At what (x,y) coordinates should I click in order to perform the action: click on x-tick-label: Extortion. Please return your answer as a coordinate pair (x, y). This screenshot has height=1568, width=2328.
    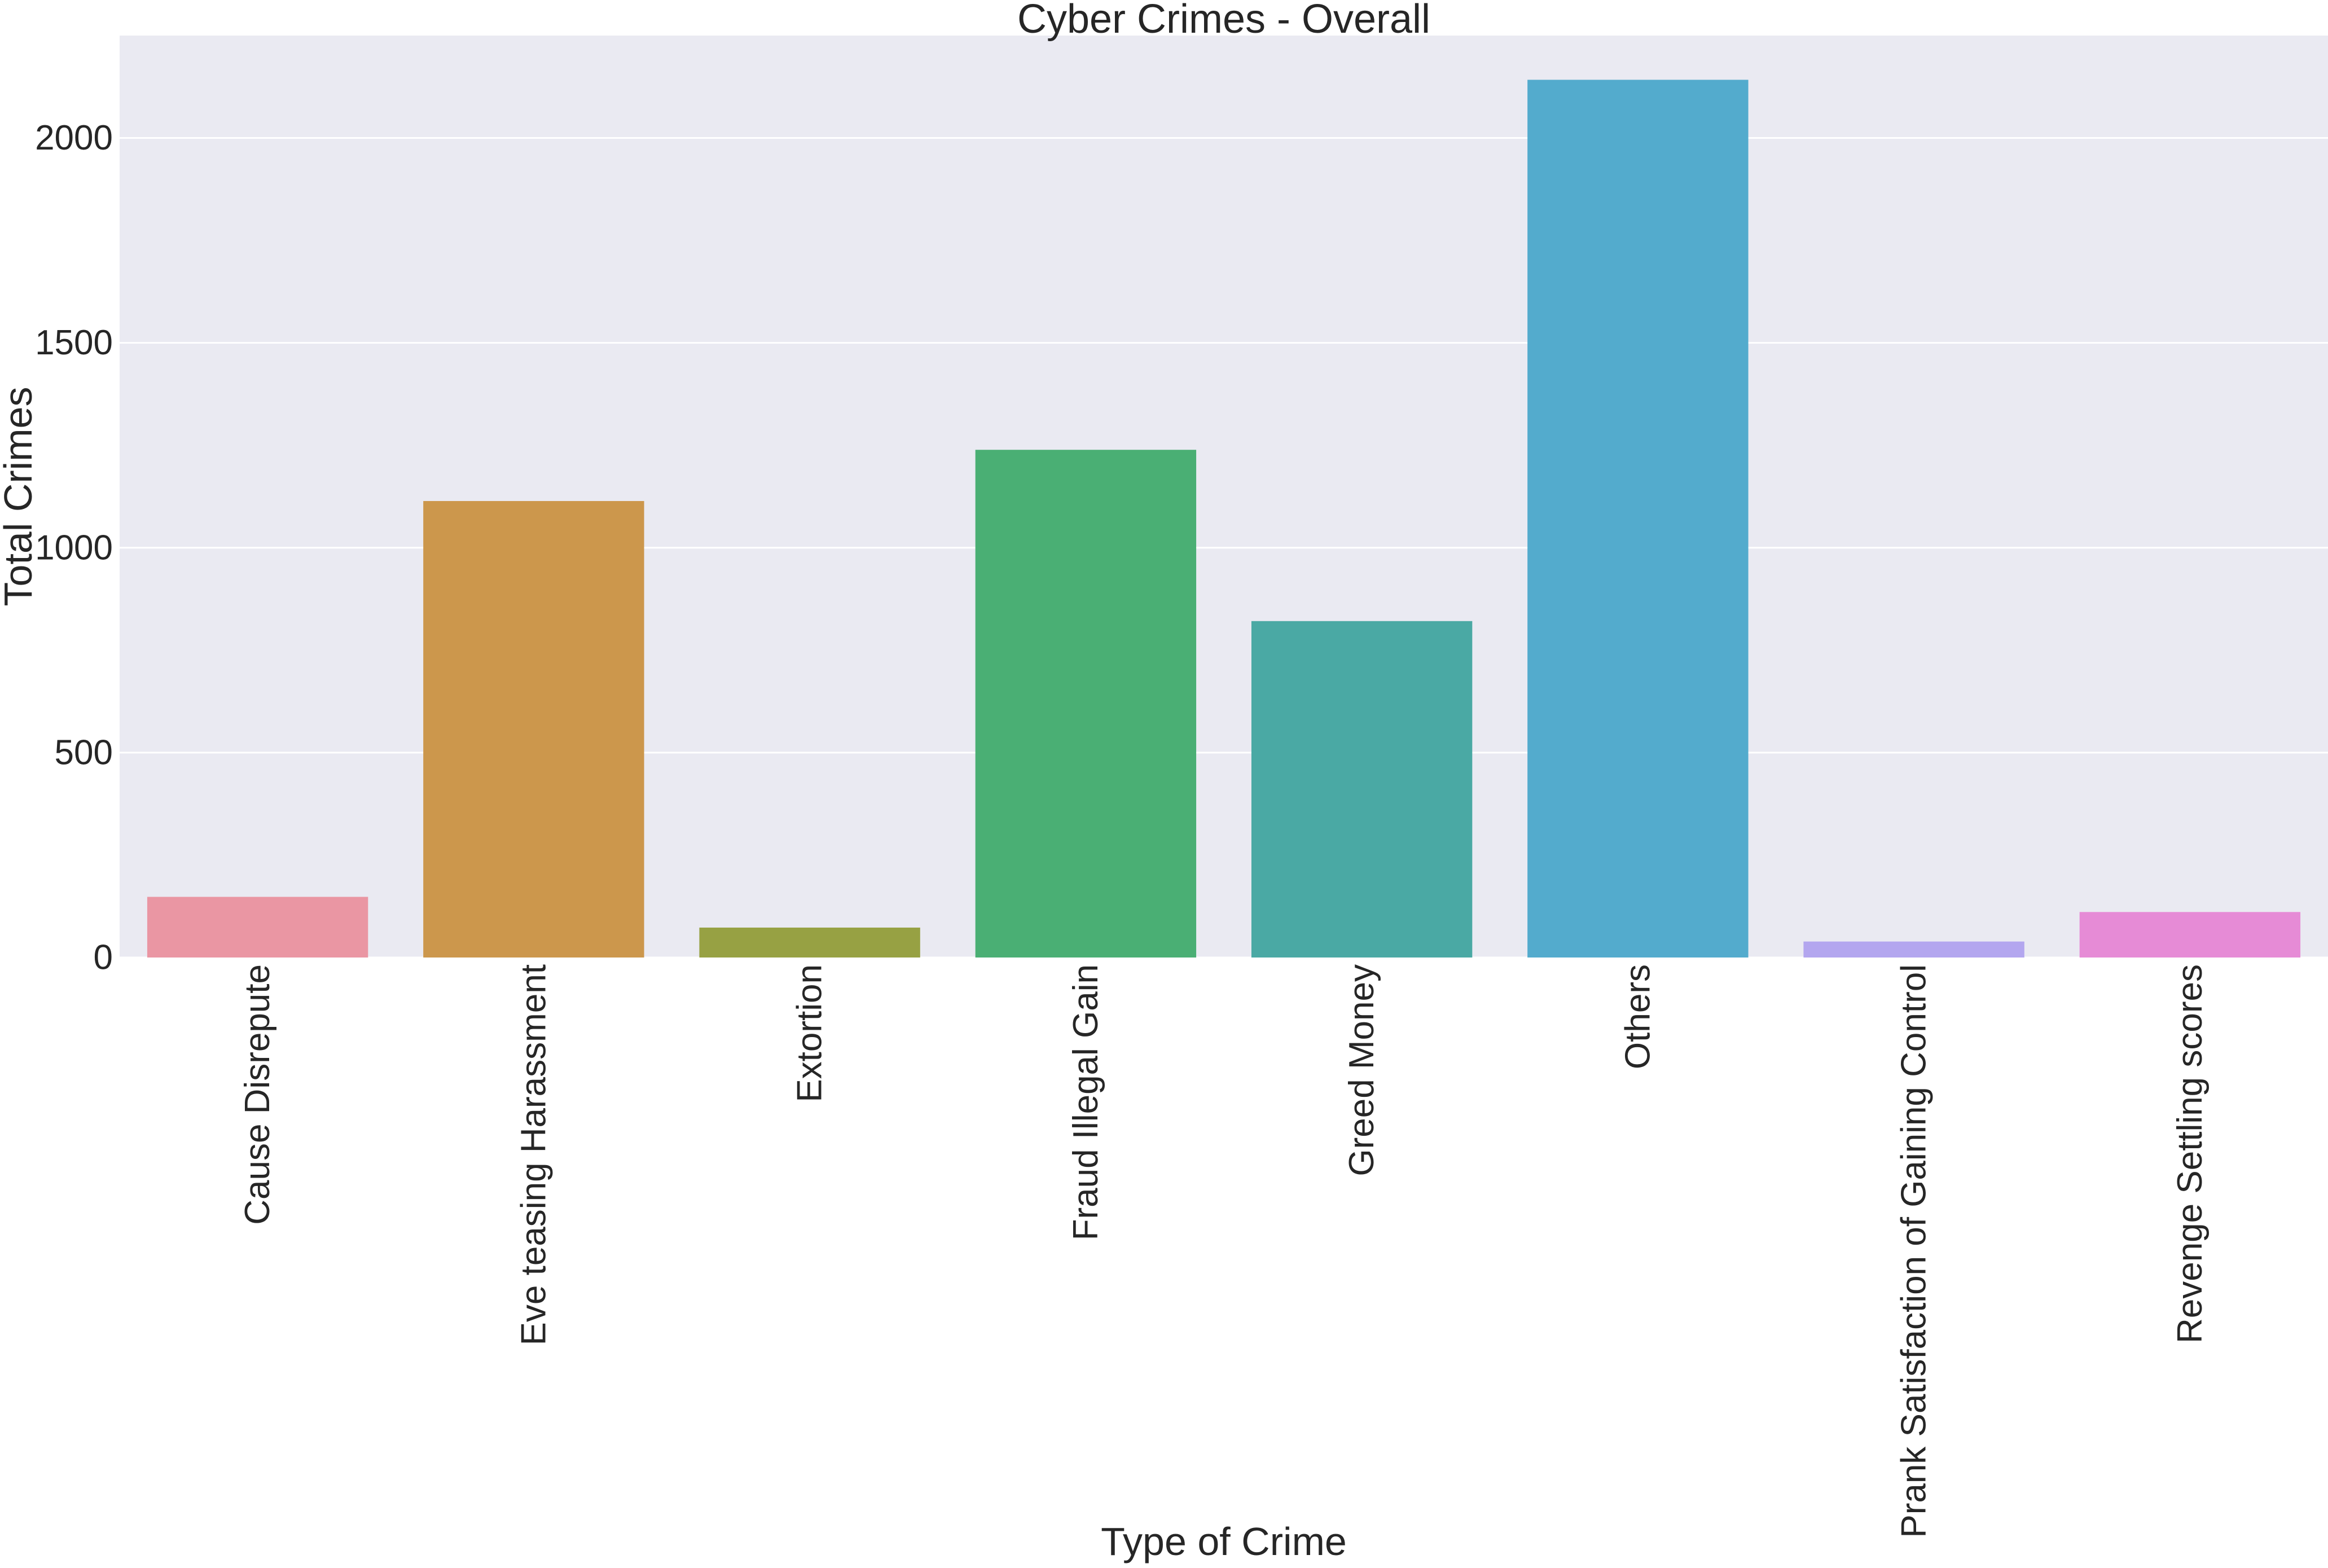
    Looking at the image, I should click on (809, 1033).